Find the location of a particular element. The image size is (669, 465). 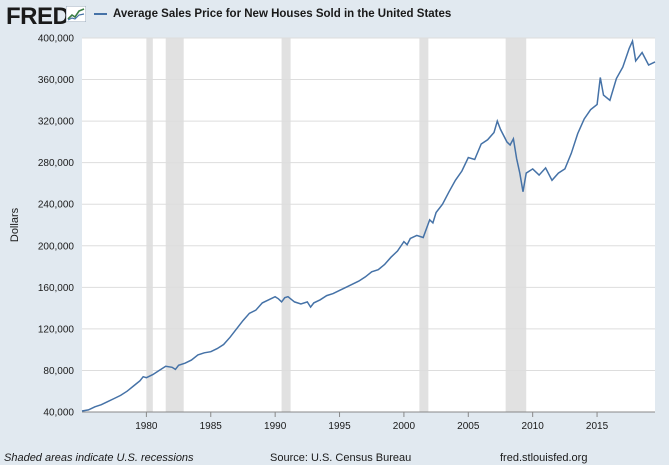

x-tick-label: 2015 is located at coordinates (597, 426).